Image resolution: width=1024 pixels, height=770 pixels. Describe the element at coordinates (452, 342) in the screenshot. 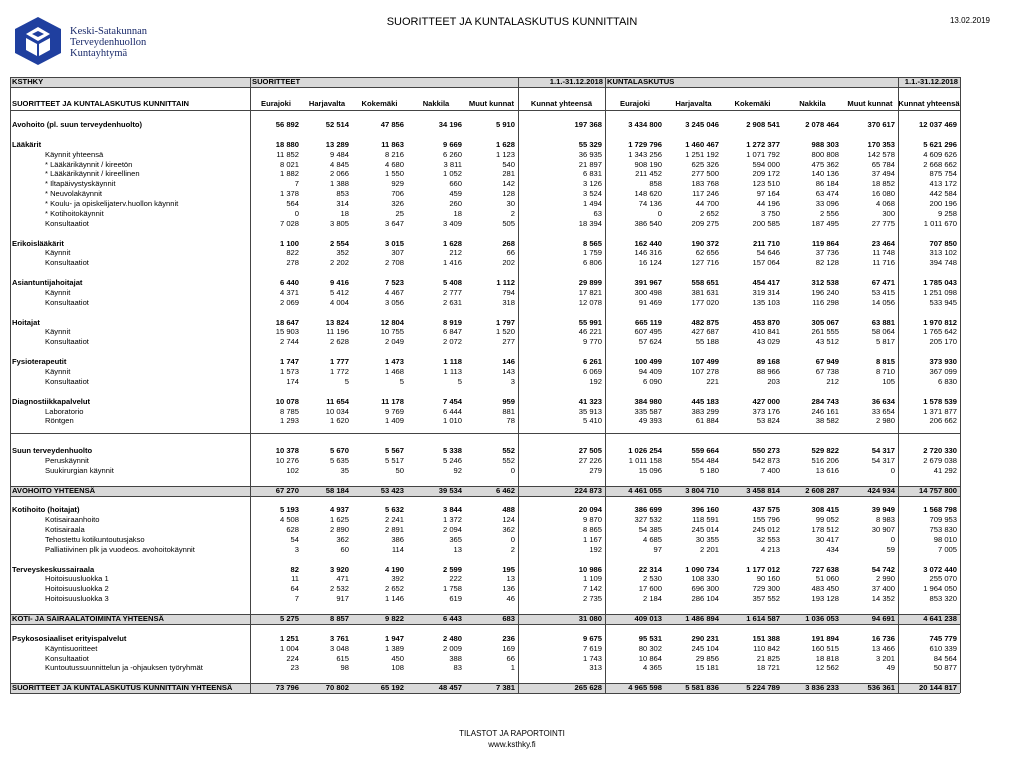

I see `value-cell: 2 072` at that location.